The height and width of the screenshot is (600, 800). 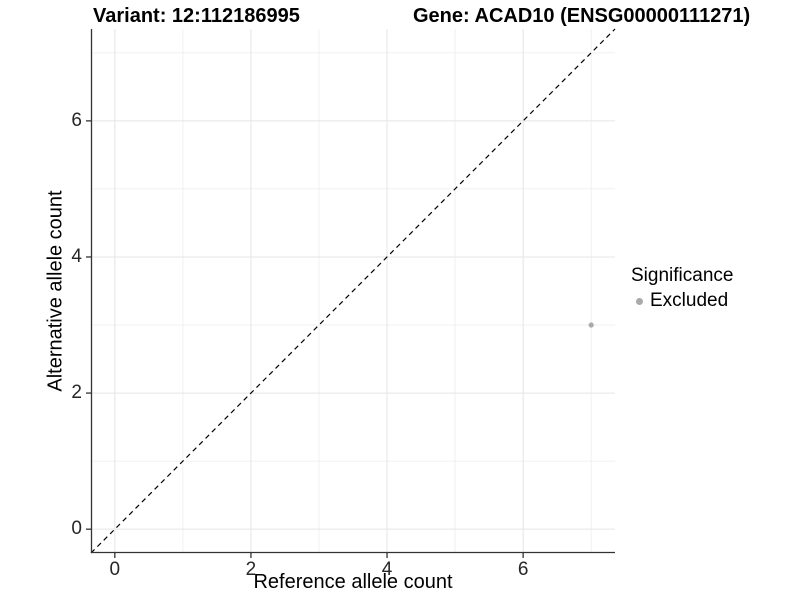 I want to click on y-tick-label: 2, so click(x=76, y=393).